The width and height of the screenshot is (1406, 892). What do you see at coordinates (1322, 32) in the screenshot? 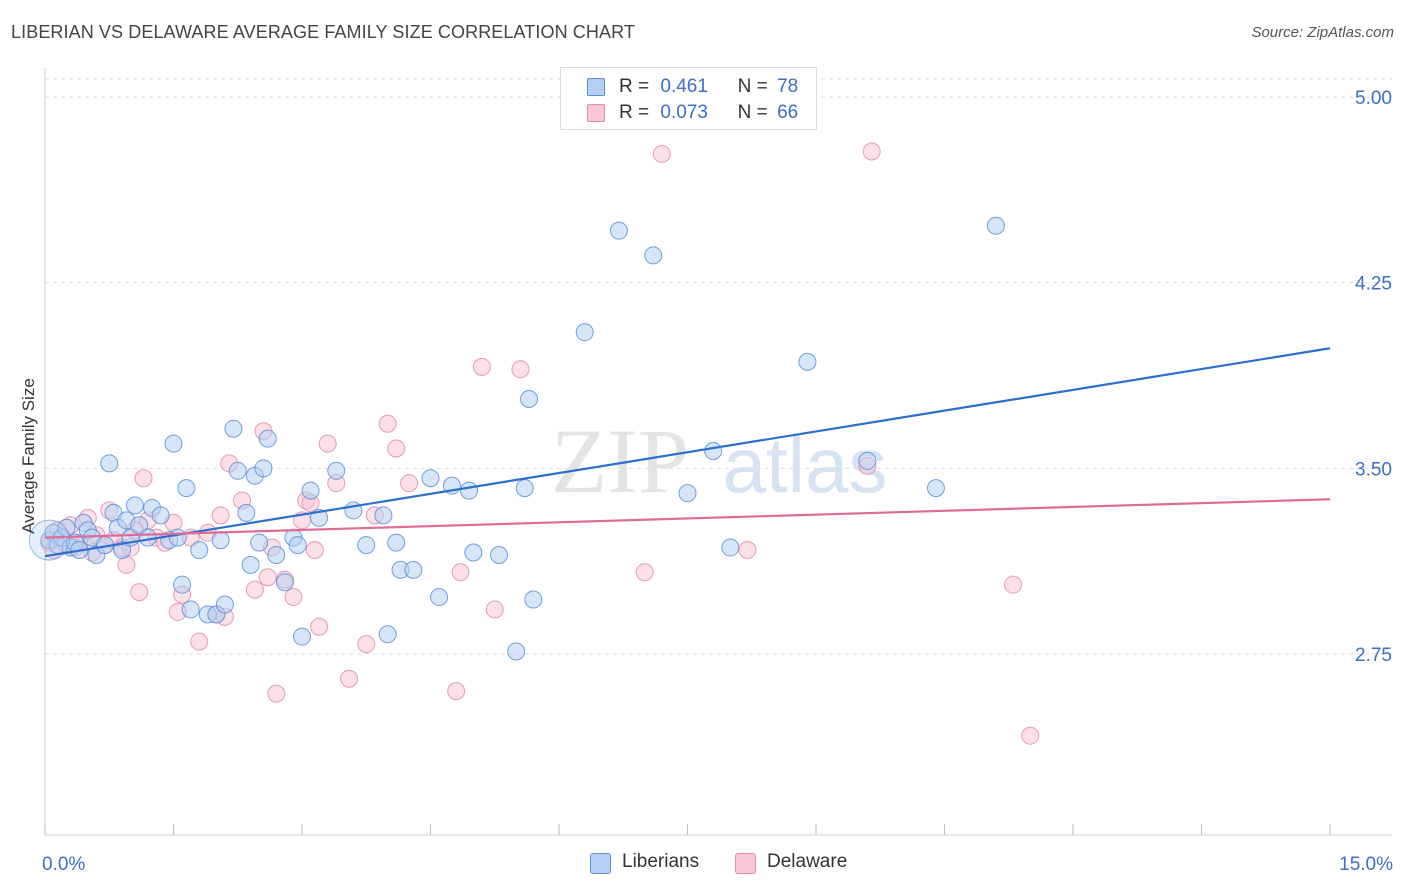
I see `chart-source: Source: ZipAtlas.com` at bounding box center [1322, 32].